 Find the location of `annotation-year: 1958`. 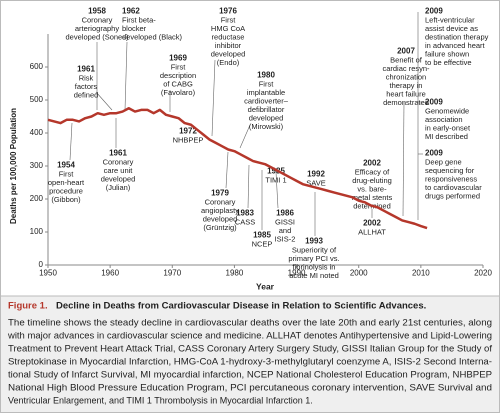

annotation-year: 1958 is located at coordinates (97, 11).